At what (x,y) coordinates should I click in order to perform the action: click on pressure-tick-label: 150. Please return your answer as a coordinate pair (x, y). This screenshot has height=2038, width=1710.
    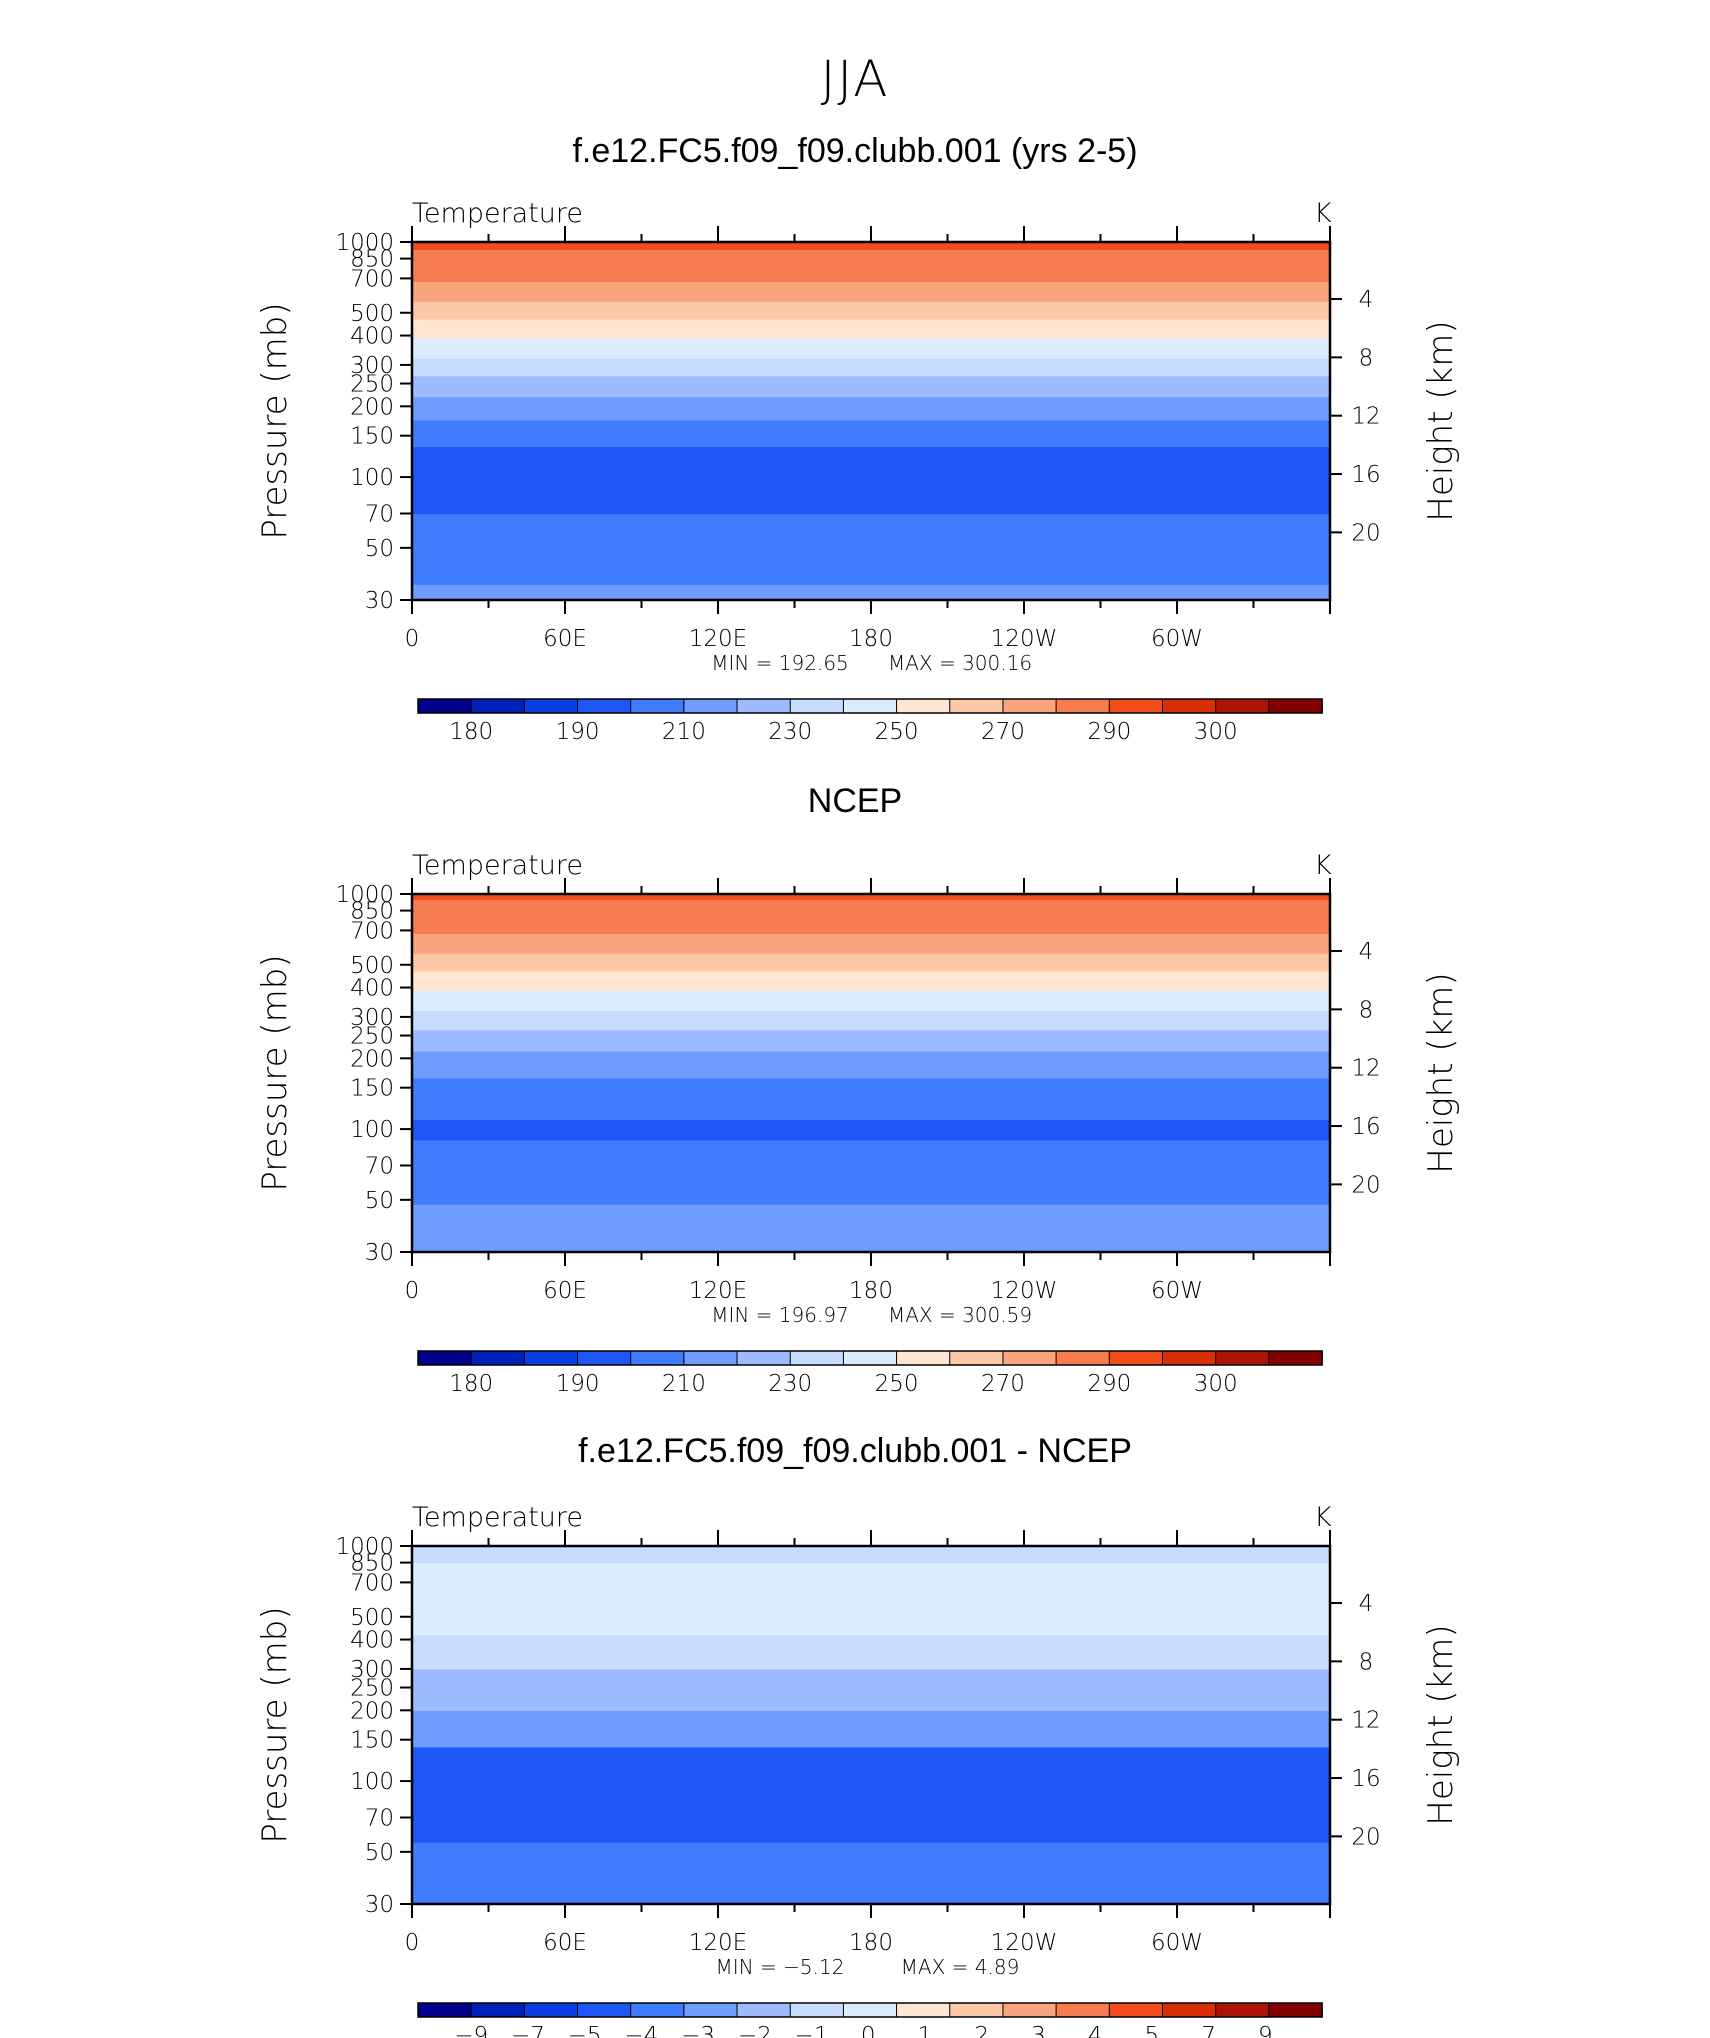
    Looking at the image, I should click on (372, 1089).